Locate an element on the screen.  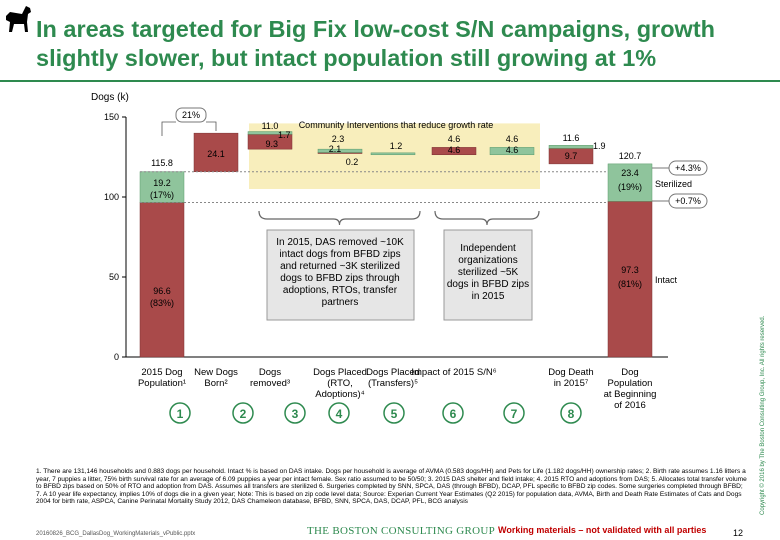
growth-label: 21% is located at coordinates (191, 115).